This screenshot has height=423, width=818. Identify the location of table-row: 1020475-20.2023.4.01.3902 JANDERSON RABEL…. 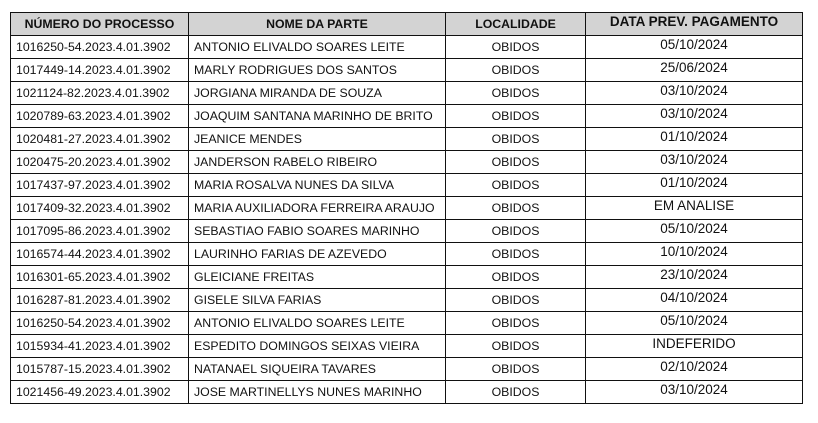
(406, 162).